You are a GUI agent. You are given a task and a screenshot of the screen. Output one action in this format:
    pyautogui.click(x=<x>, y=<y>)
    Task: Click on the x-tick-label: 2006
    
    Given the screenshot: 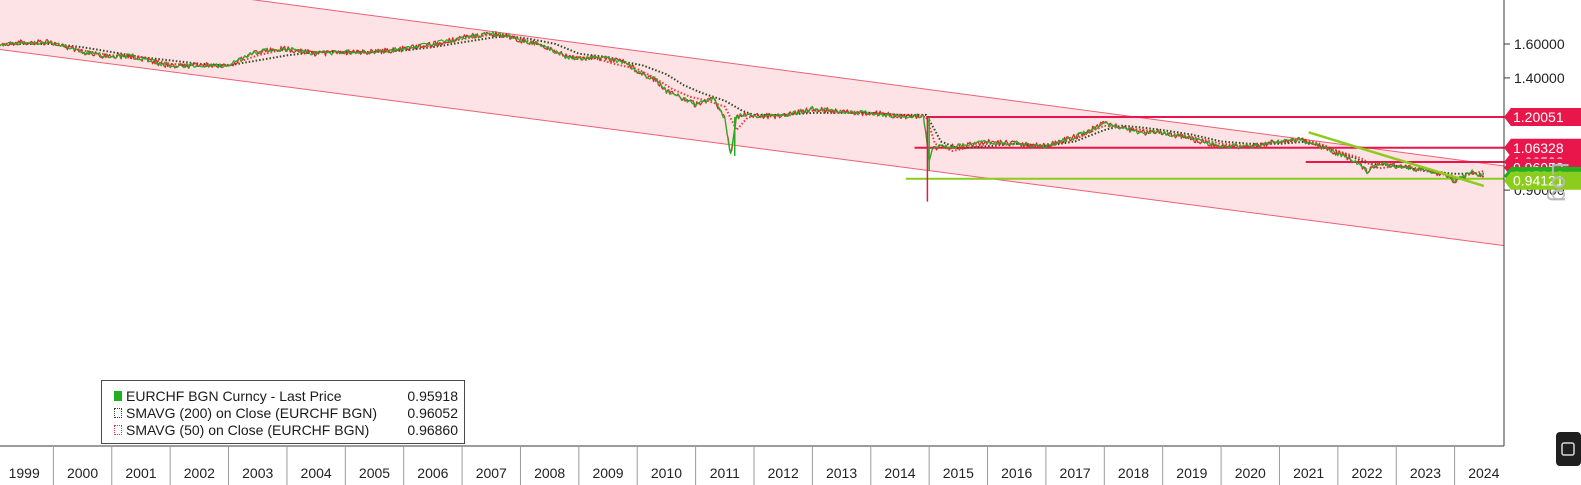 What is the action you would take?
    pyautogui.click(x=432, y=473)
    